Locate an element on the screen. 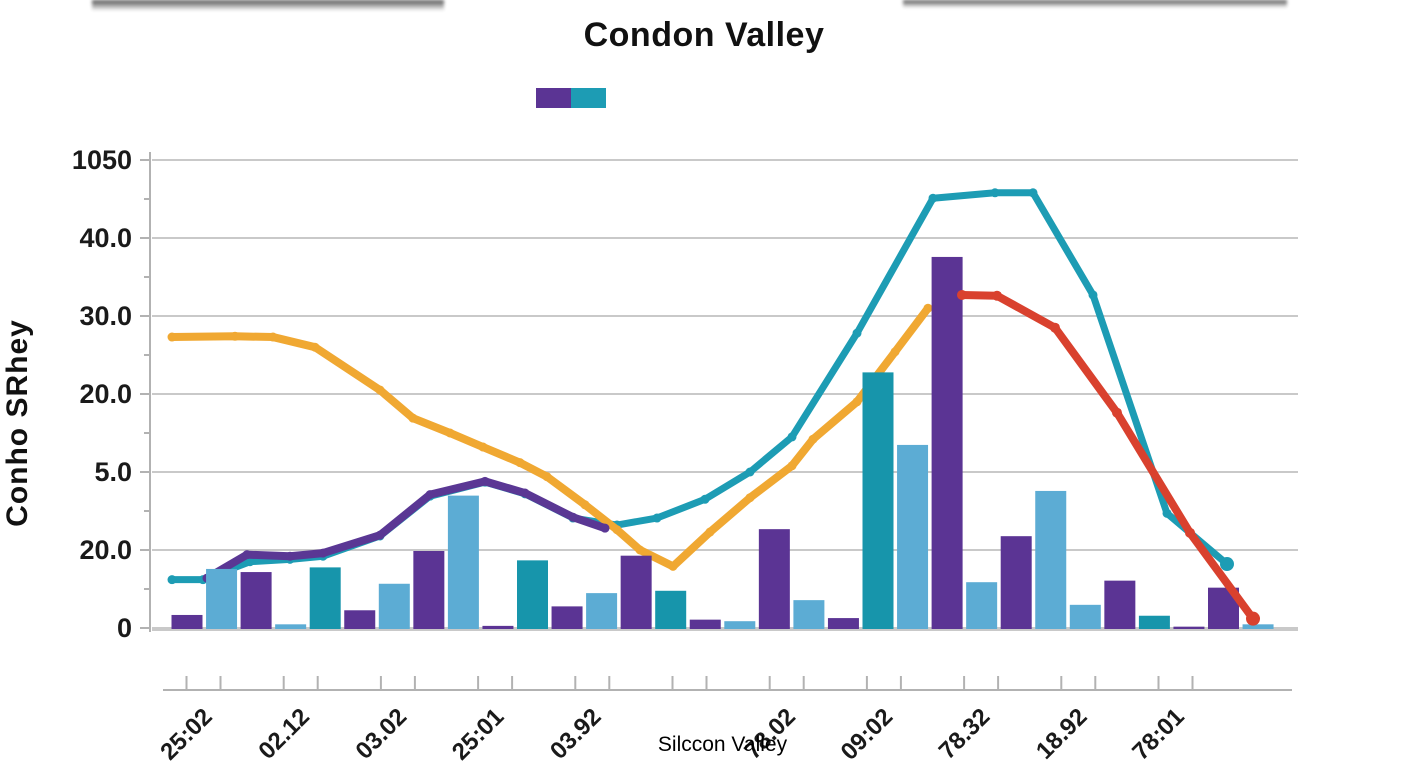 The width and height of the screenshot is (1408, 768). legend is located at coordinates (571, 98).